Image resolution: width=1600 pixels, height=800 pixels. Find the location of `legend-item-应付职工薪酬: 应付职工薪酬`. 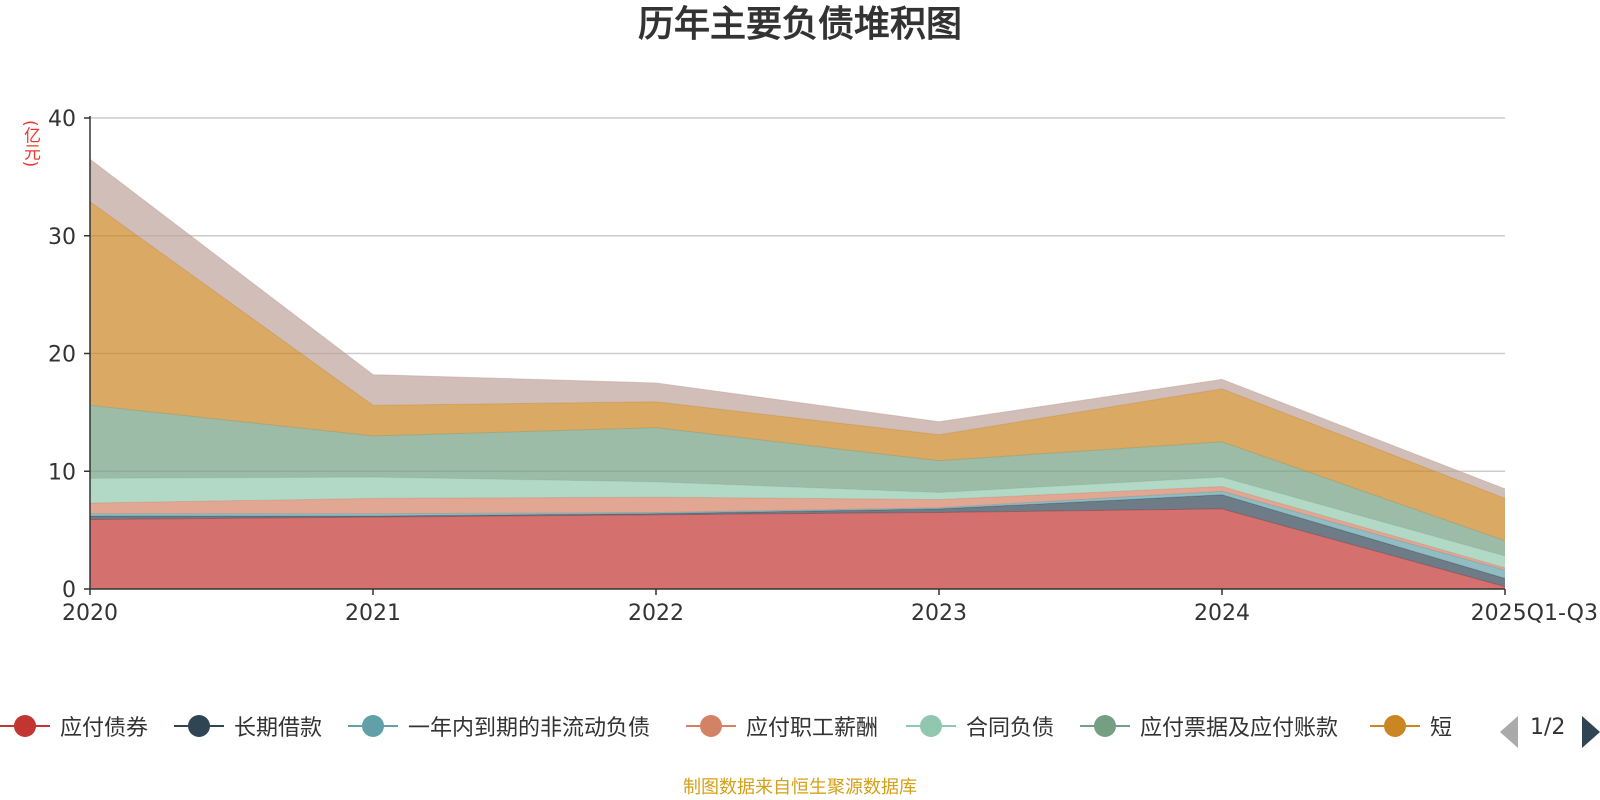

legend-item-应付职工薪酬: 应付职工薪酬 is located at coordinates (782, 726).